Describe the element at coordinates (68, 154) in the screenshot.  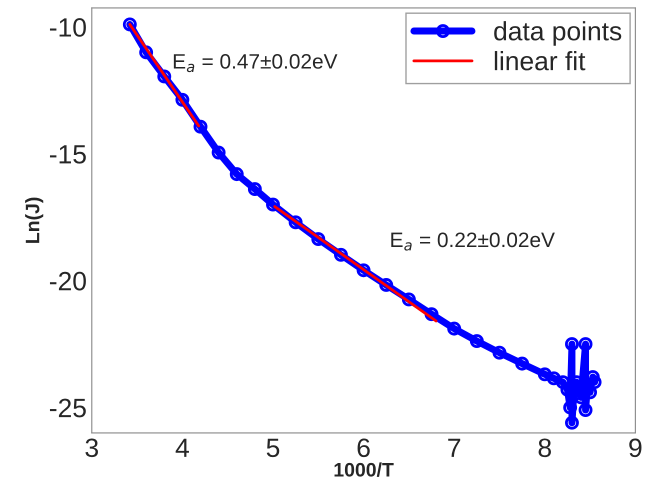
I see `y-tick-label: -15` at that location.